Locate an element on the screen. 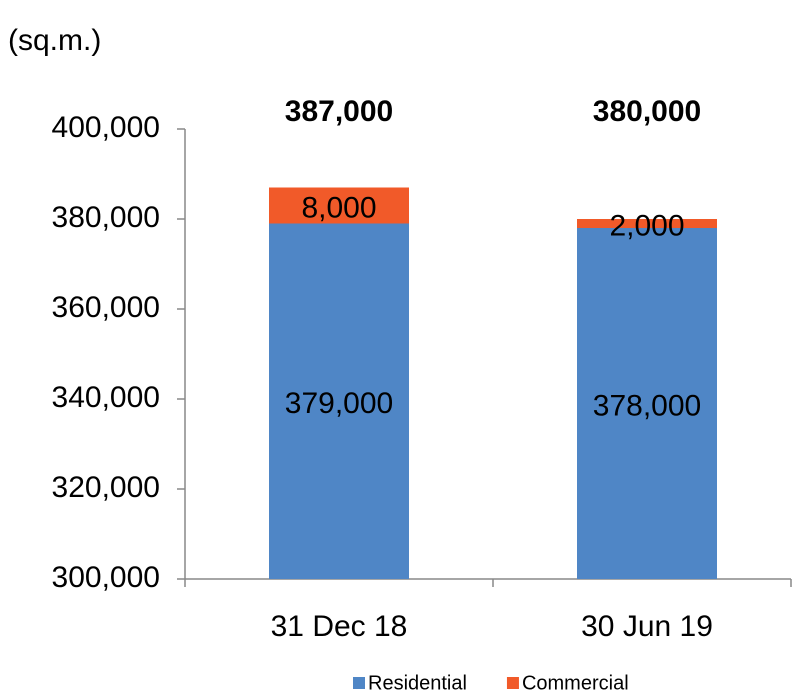  total-label: 387,000 is located at coordinates (339, 111).